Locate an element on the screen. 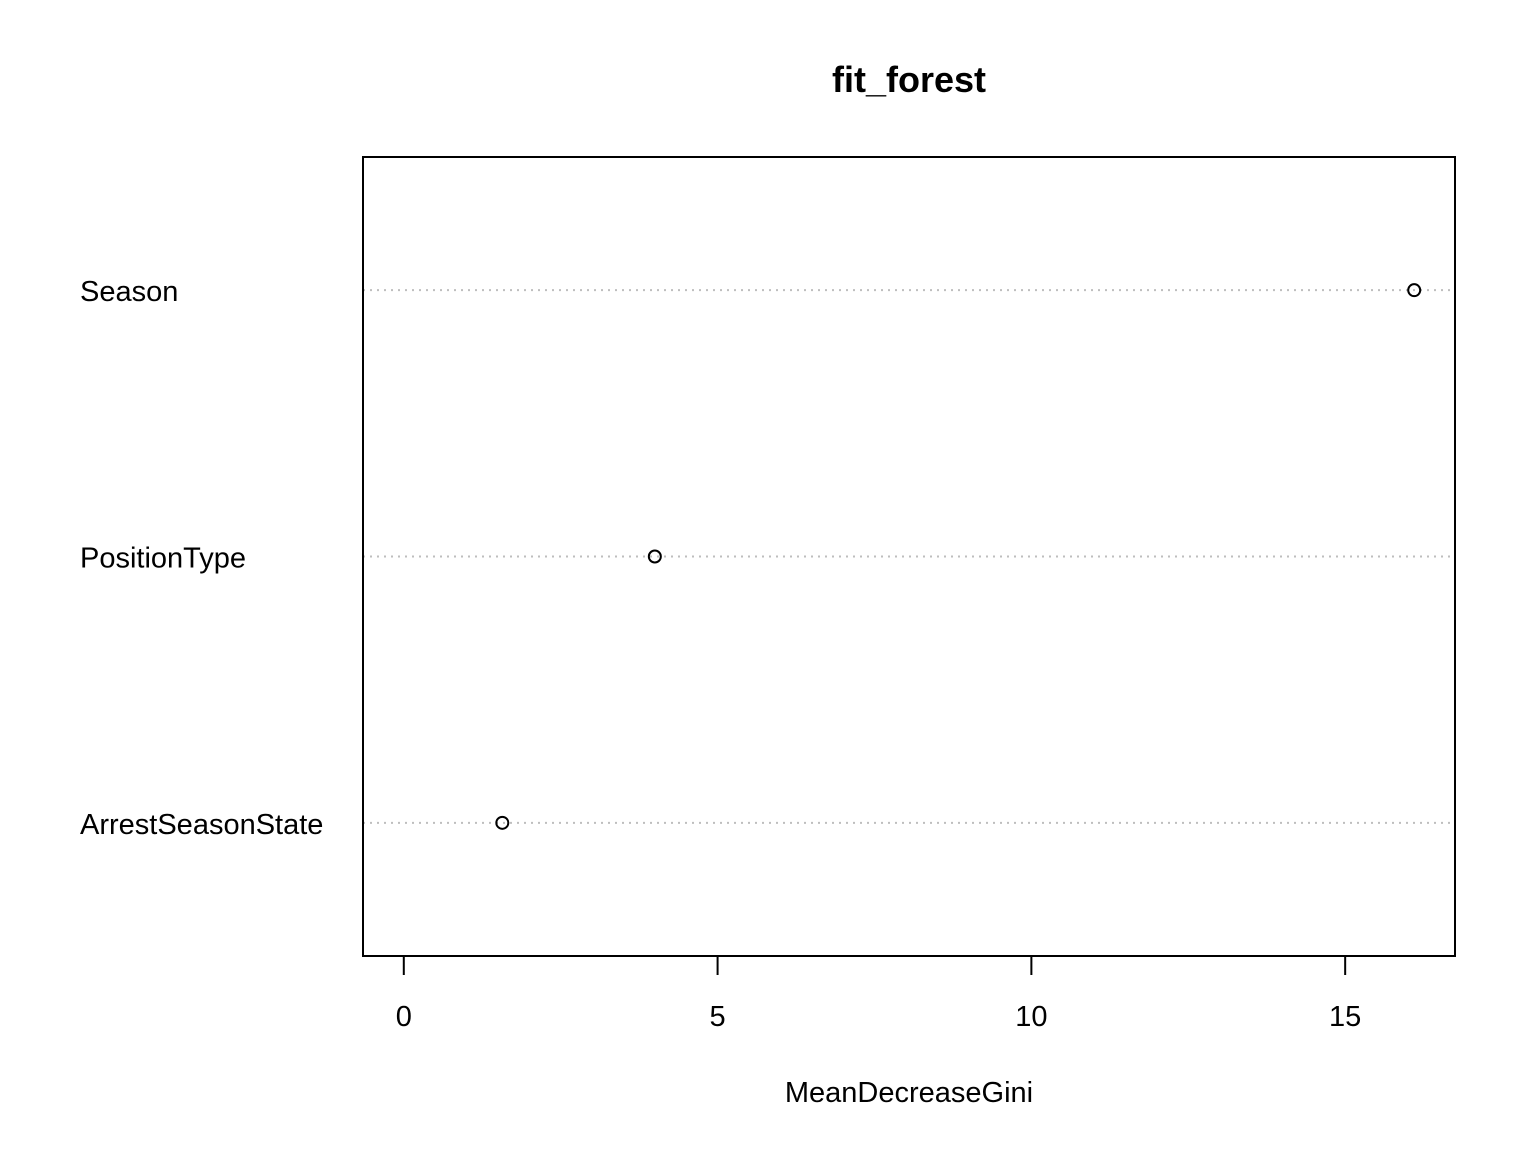  y-tick-label: Season is located at coordinates (129, 292).